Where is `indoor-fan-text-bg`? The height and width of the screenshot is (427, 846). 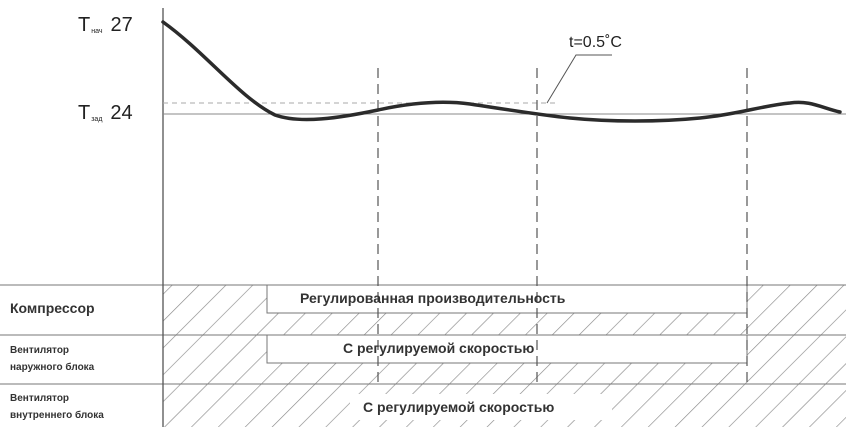
indoor-fan-text-bg is located at coordinates (481, 407).